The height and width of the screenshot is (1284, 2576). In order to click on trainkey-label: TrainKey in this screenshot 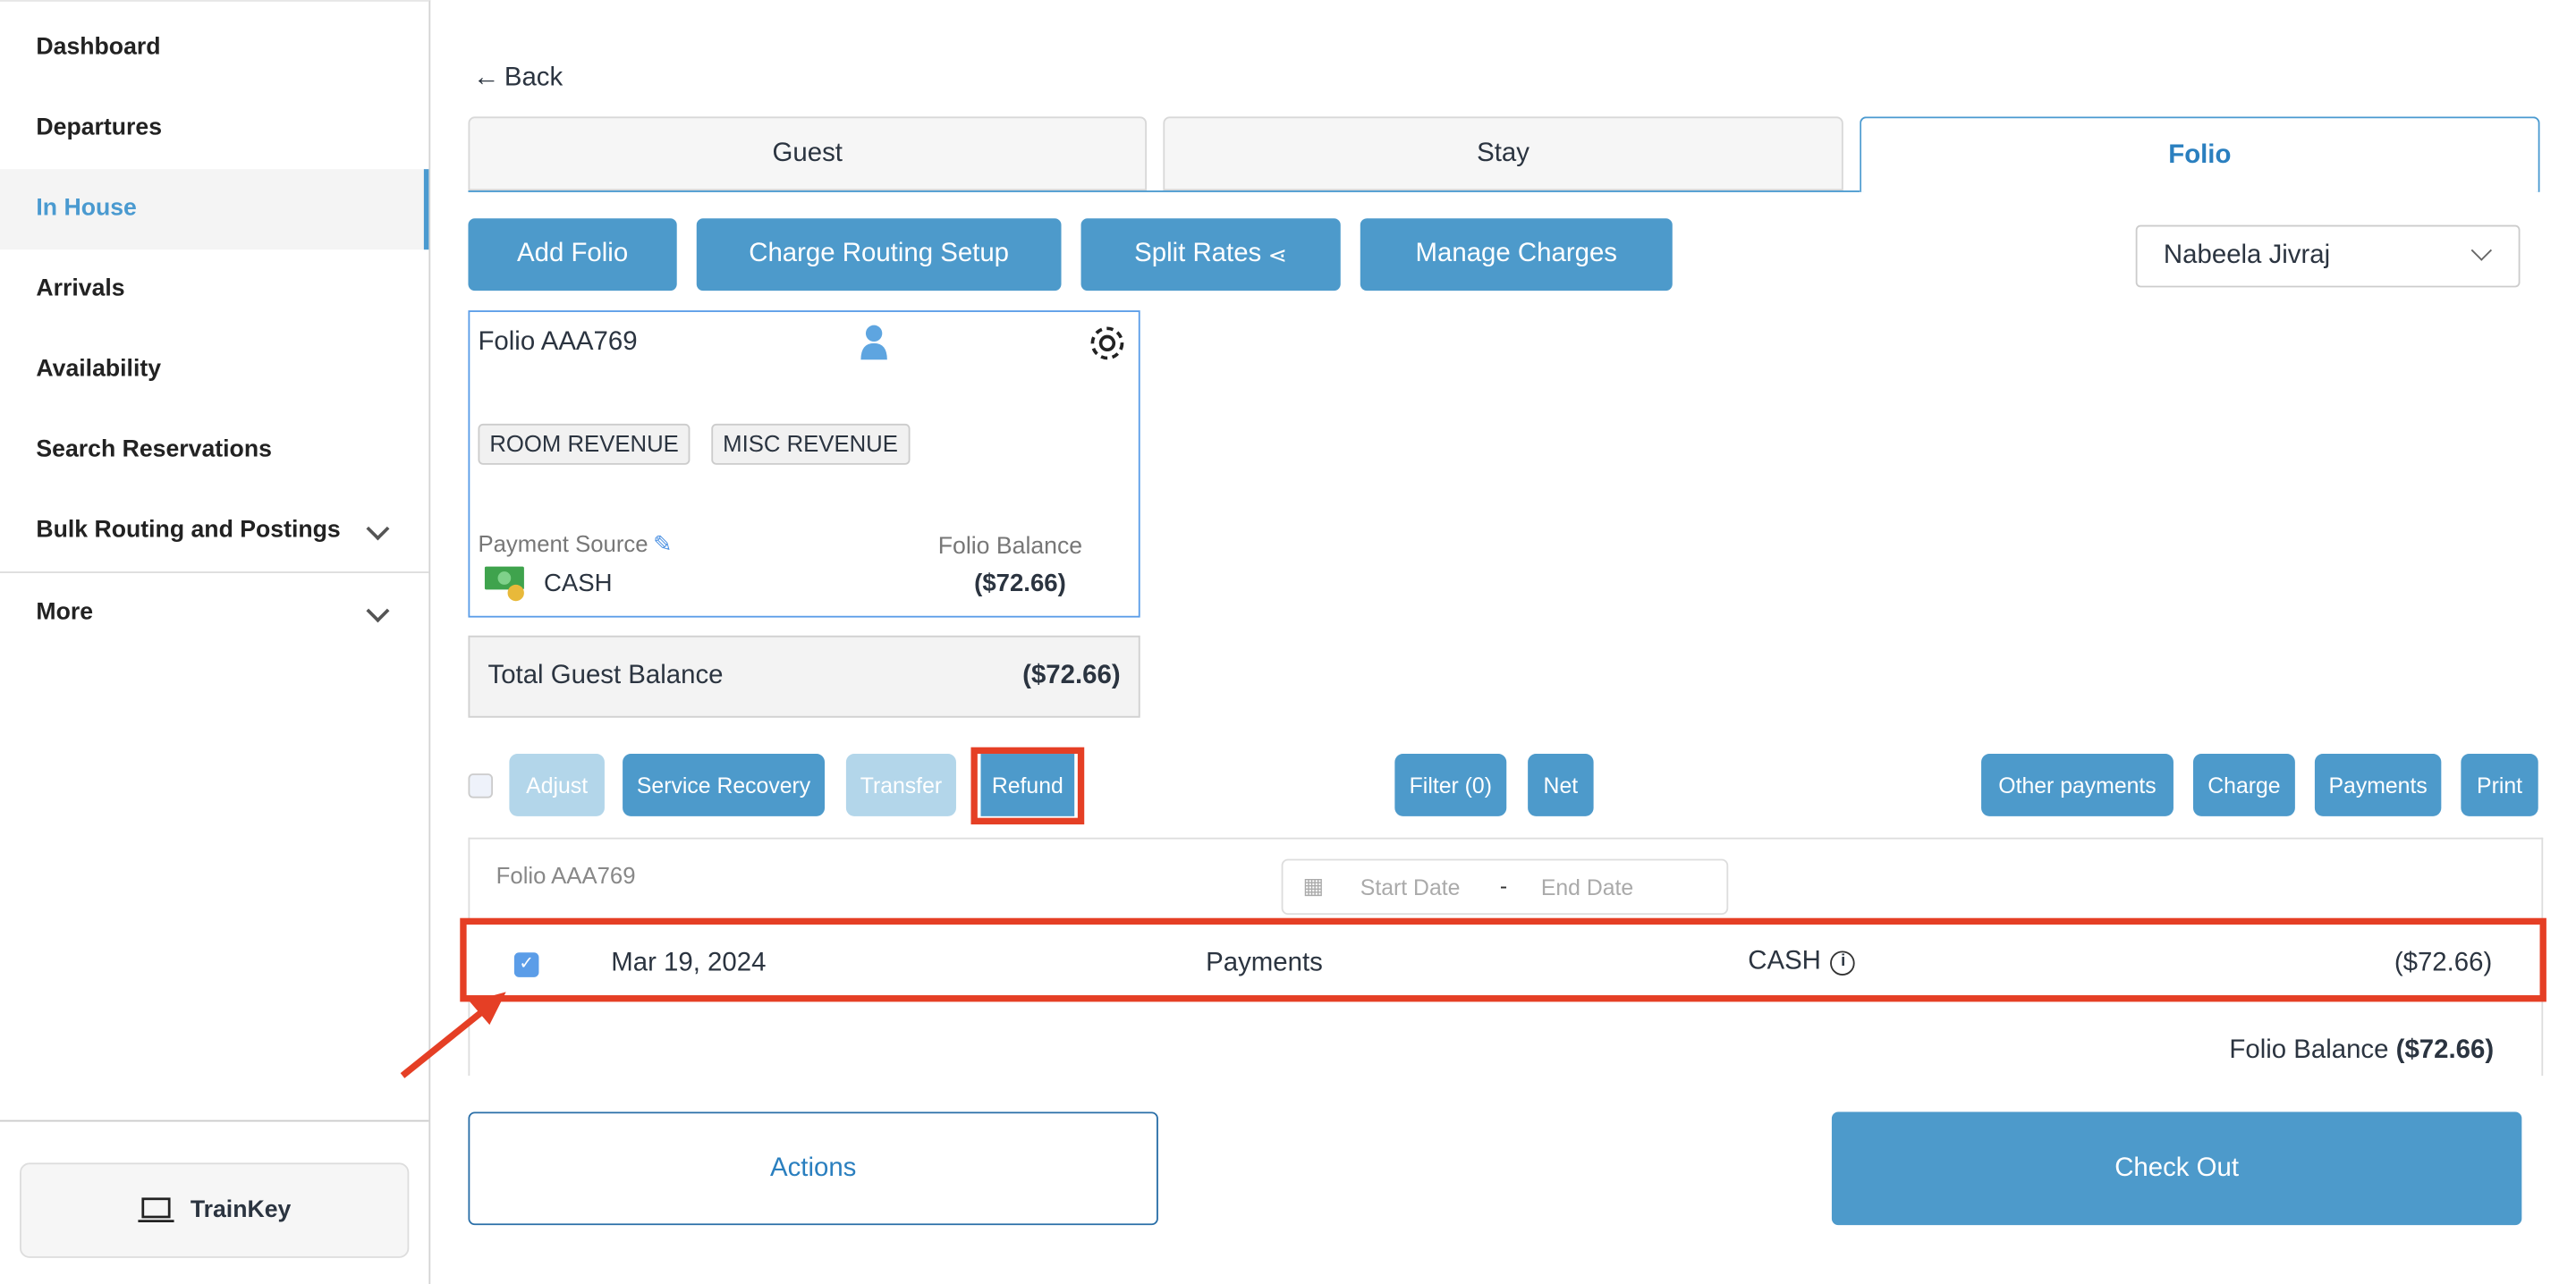, I will do `click(241, 1210)`.